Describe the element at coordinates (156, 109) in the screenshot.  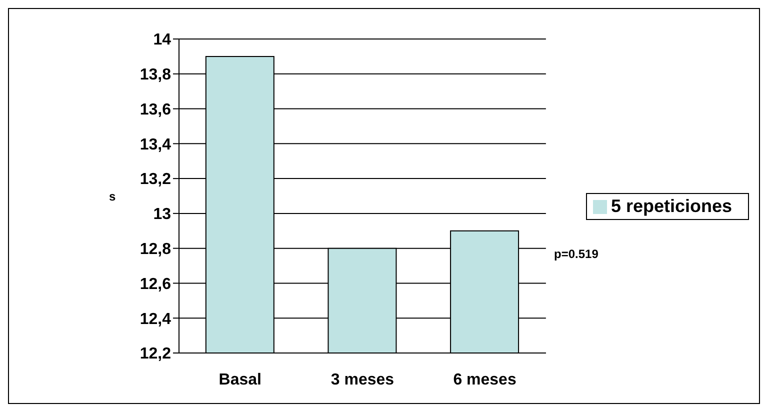
I see `y-tick-label: 13,6` at that location.